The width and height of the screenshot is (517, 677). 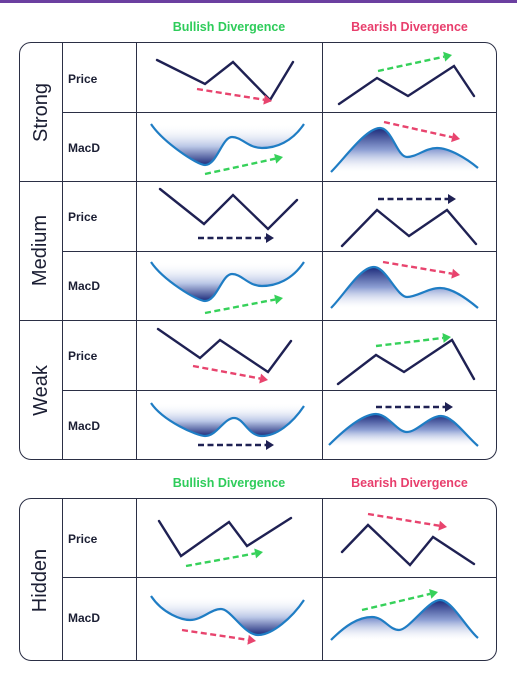 I want to click on macd-valley-weak-bullish, so click(x=227, y=420).